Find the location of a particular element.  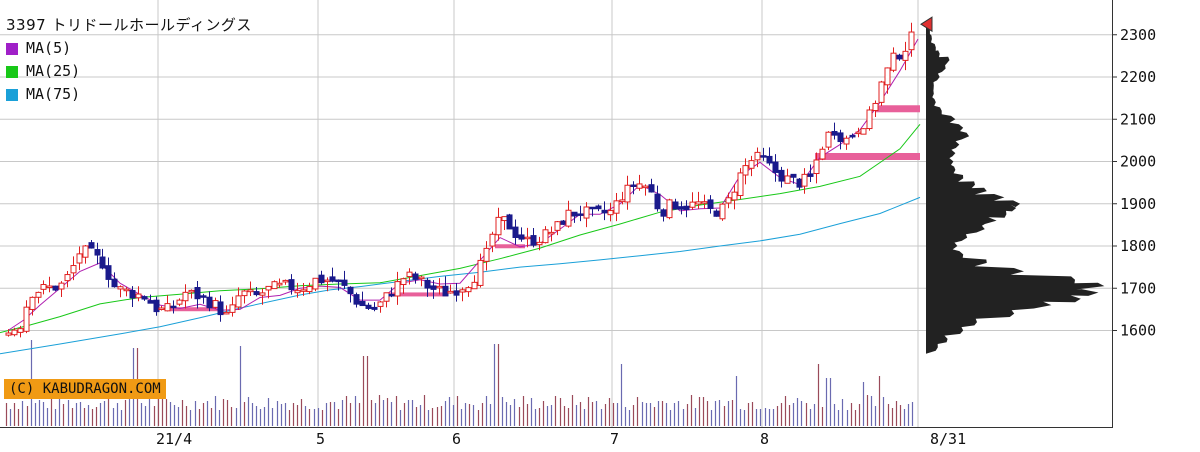

last-price-triangle is located at coordinates (926, 24).